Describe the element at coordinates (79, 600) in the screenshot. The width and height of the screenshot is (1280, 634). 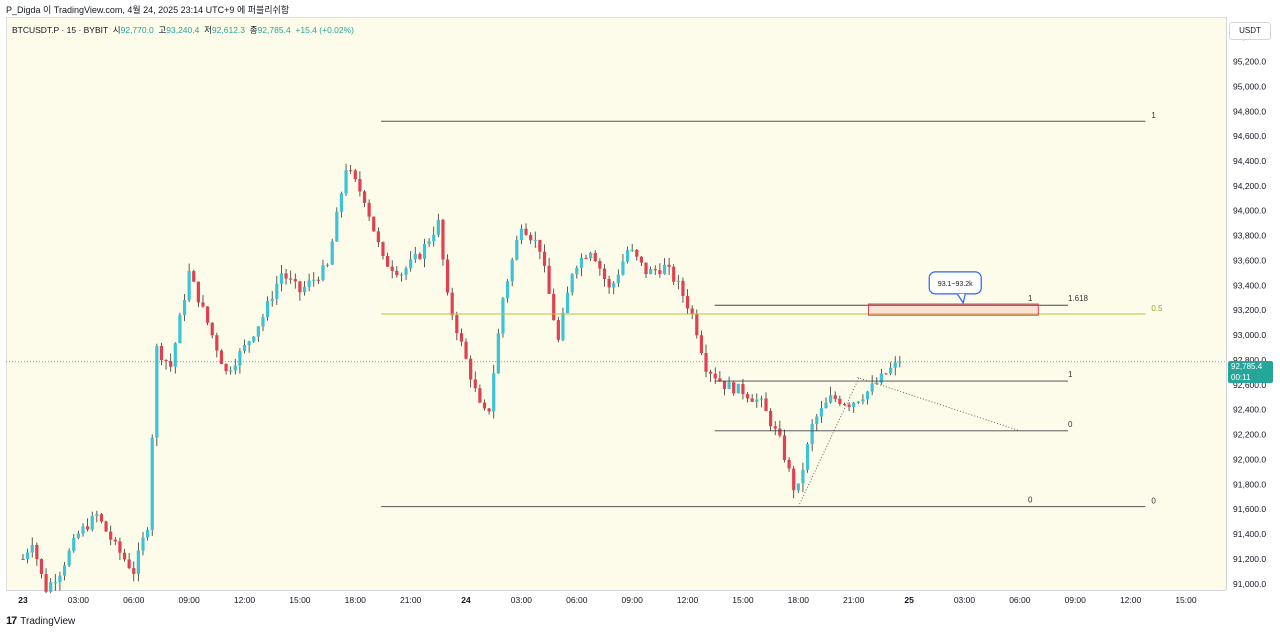
I see `x-tick-label: 03:00` at that location.